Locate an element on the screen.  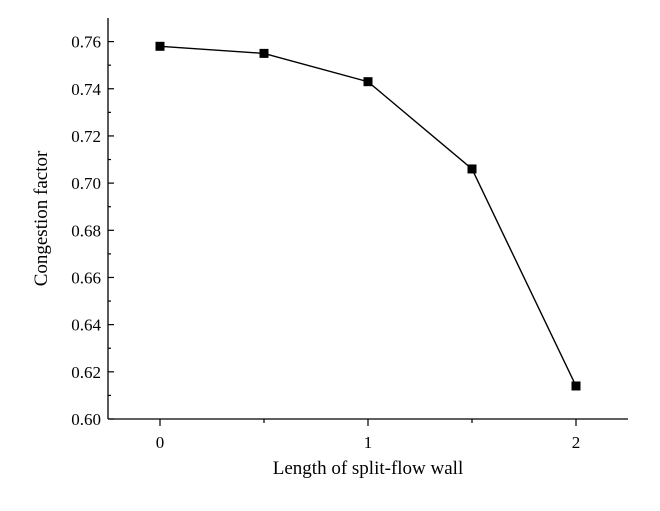
y-tick-label: 0.60 is located at coordinates (86, 419).